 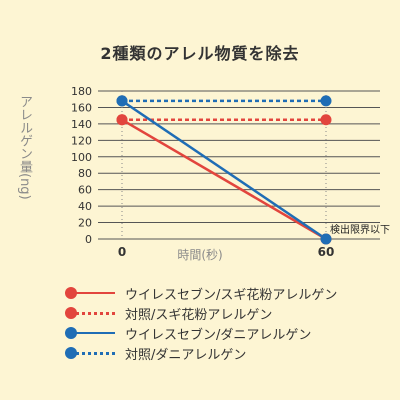 What do you see at coordinates (85, 206) in the screenshot?
I see `y-tick-label: 40` at bounding box center [85, 206].